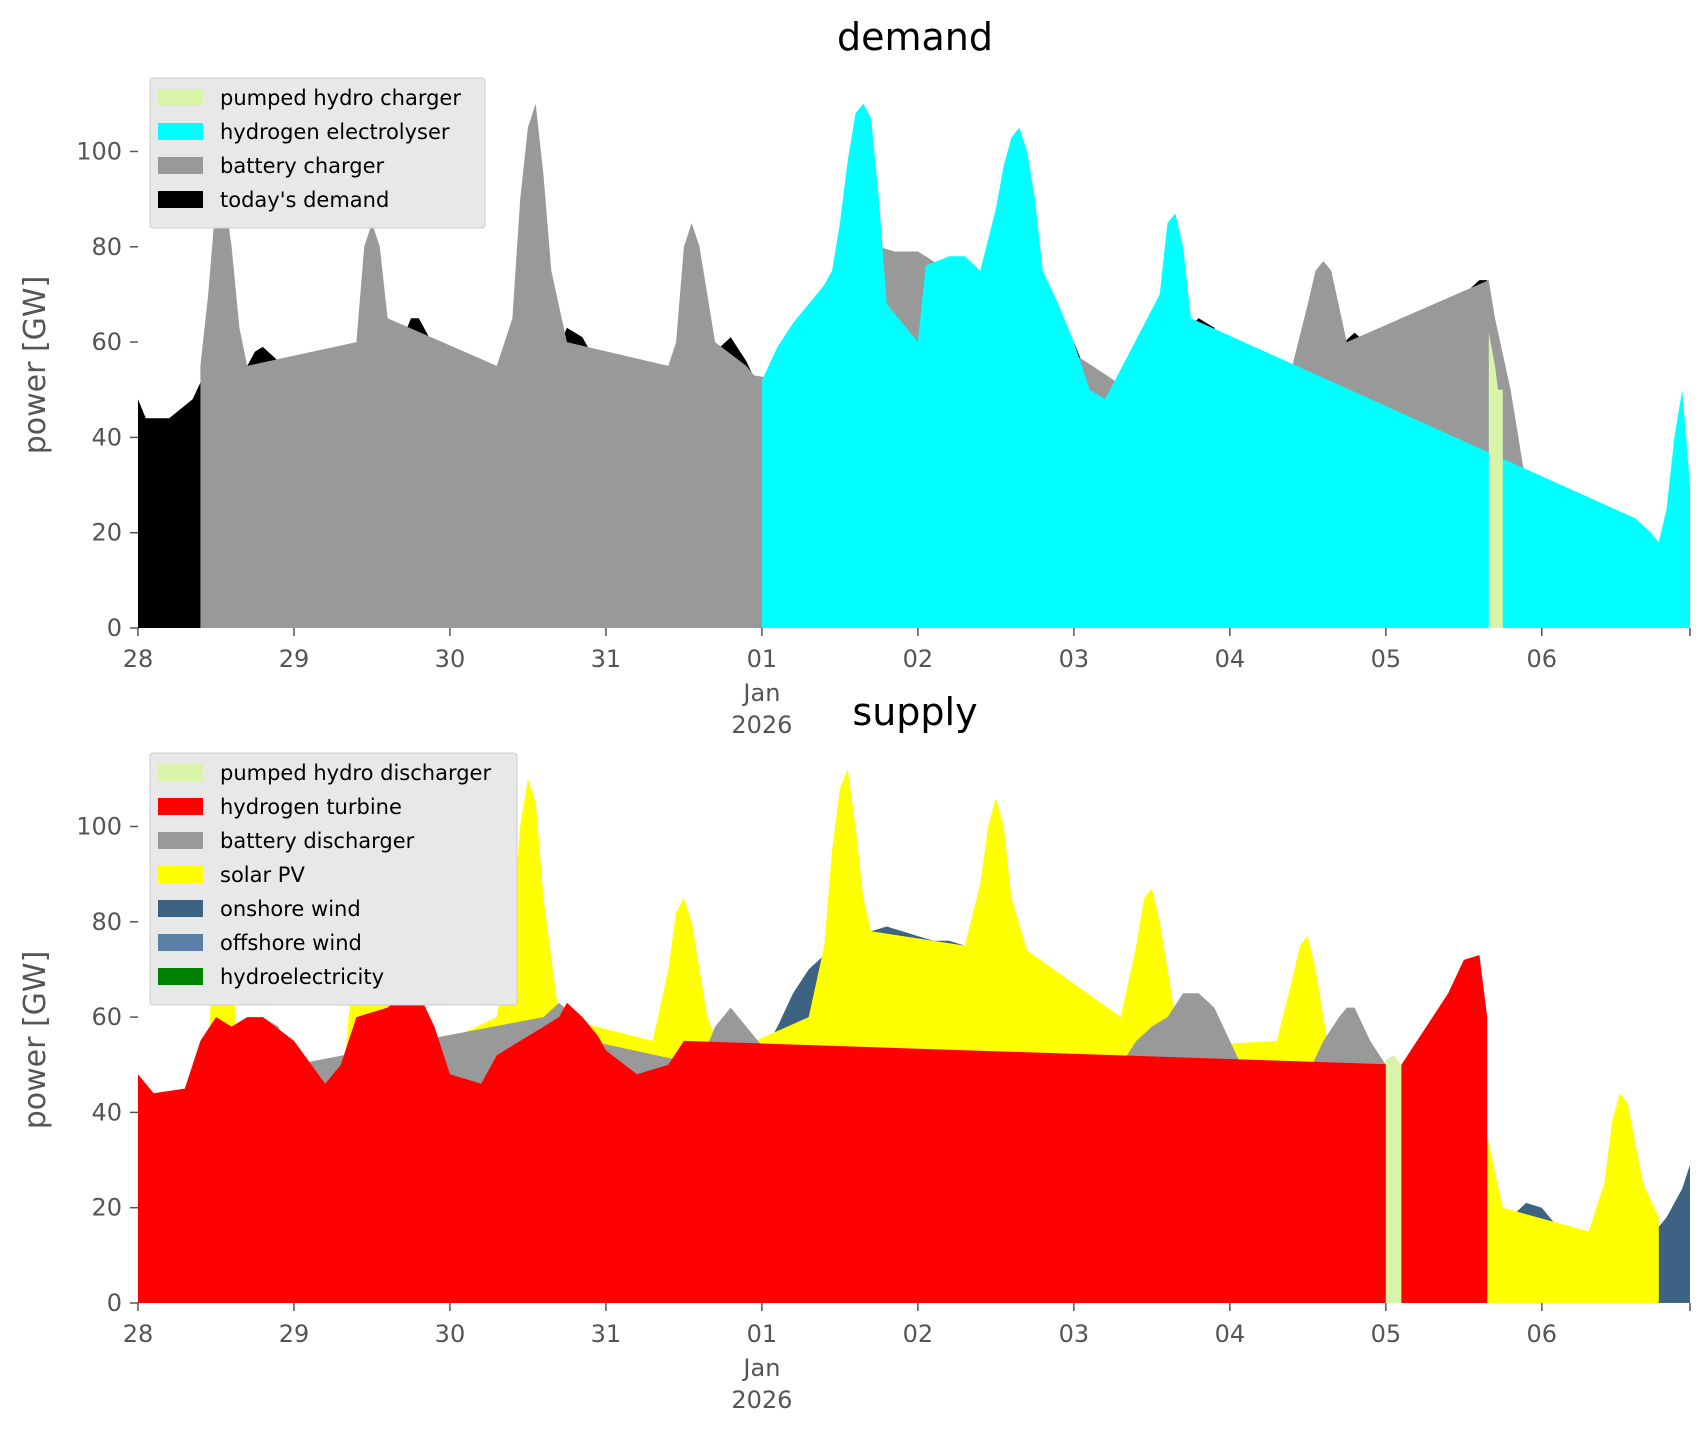  I want to click on legend-swatch-today-s-demand, so click(180, 199).